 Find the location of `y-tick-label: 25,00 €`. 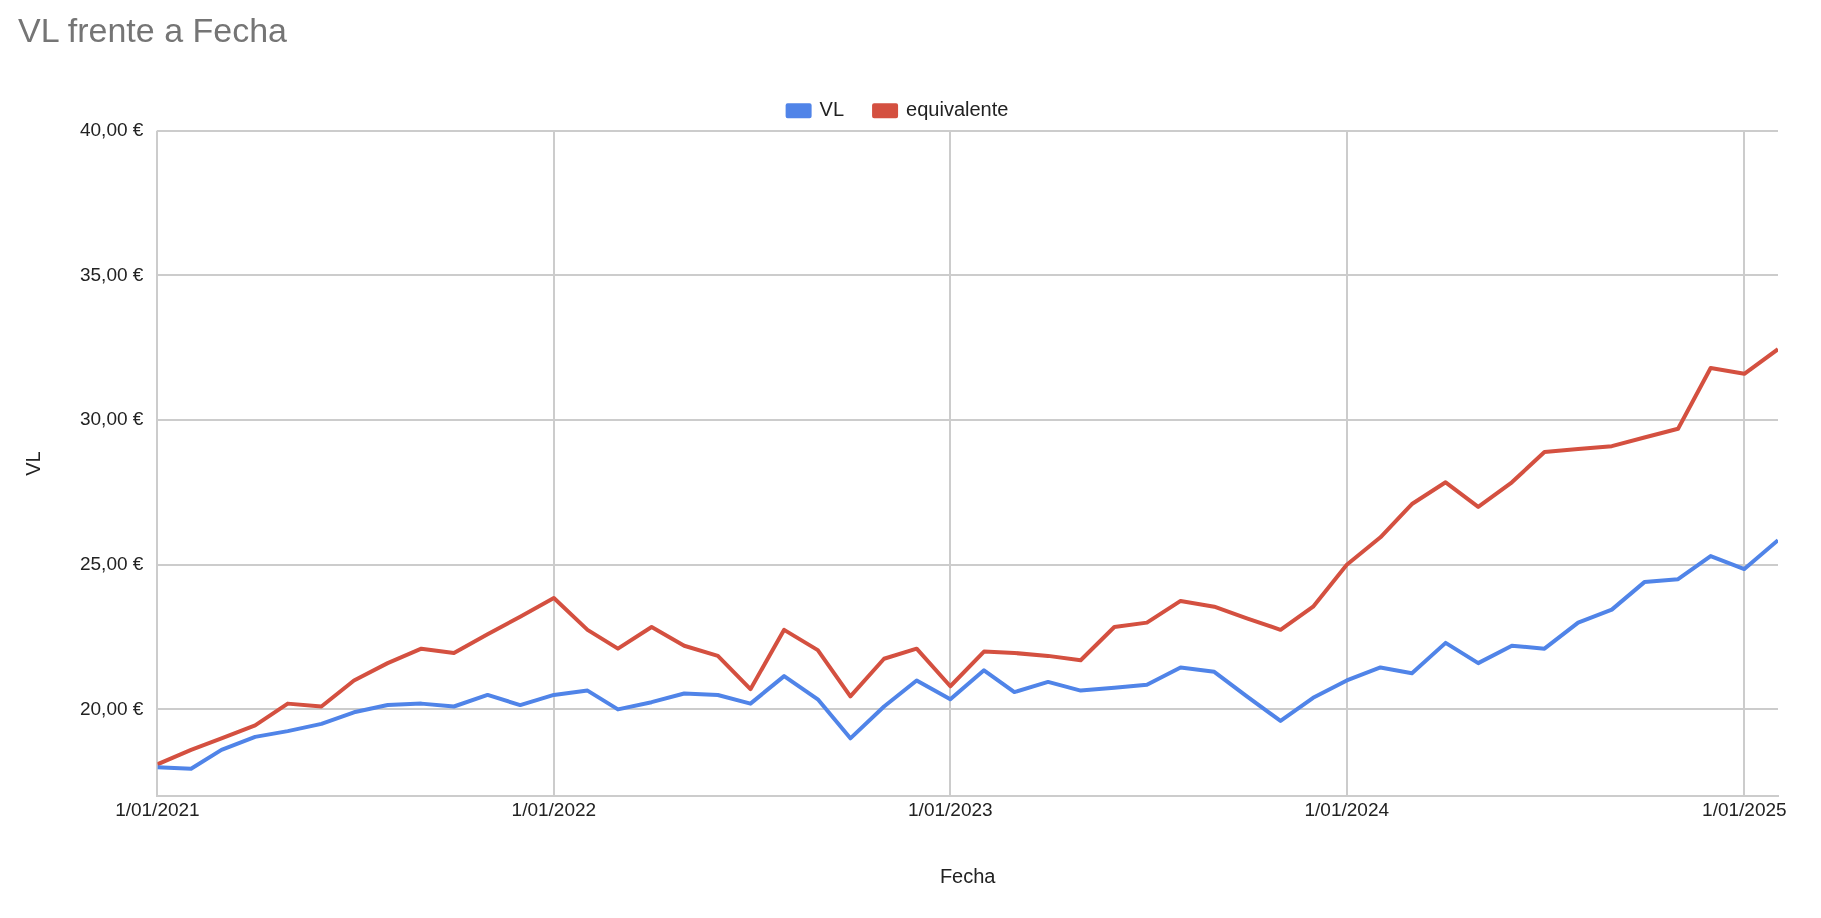

y-tick-label: 25,00 € is located at coordinates (111, 563).